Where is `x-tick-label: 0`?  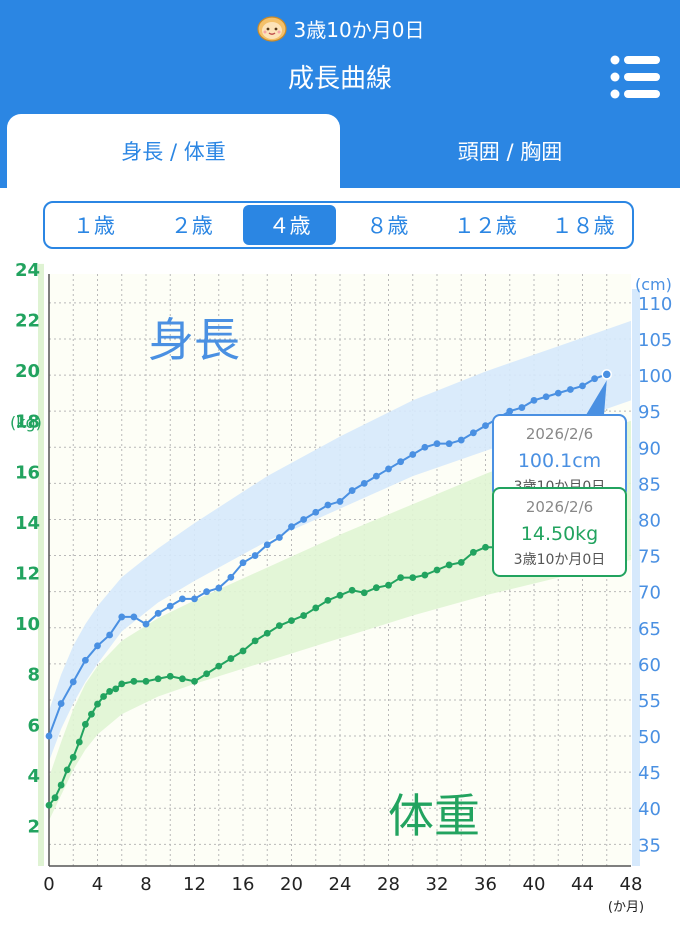
x-tick-label: 0 is located at coordinates (48, 884).